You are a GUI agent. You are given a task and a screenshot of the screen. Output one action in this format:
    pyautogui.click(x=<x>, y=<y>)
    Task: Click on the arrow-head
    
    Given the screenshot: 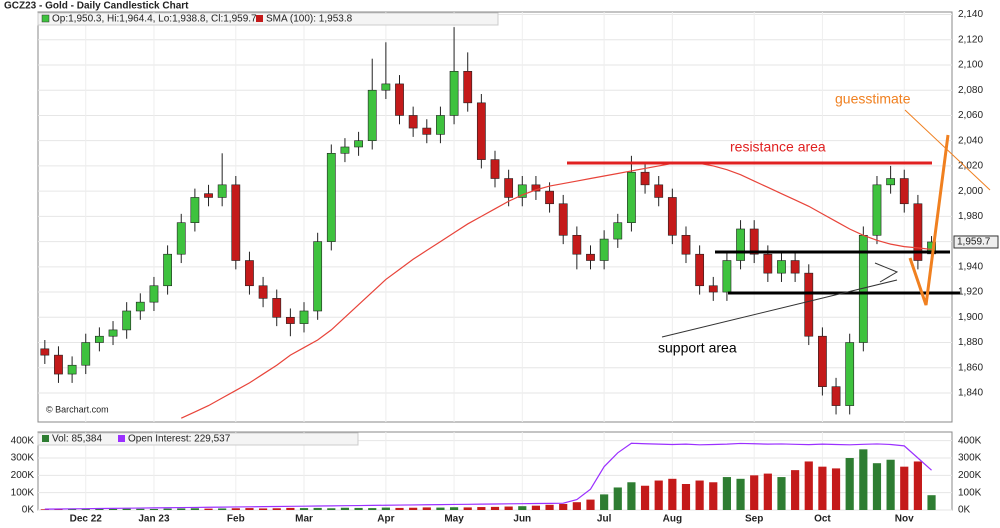 What is the action you would take?
    pyautogui.click(x=886, y=272)
    